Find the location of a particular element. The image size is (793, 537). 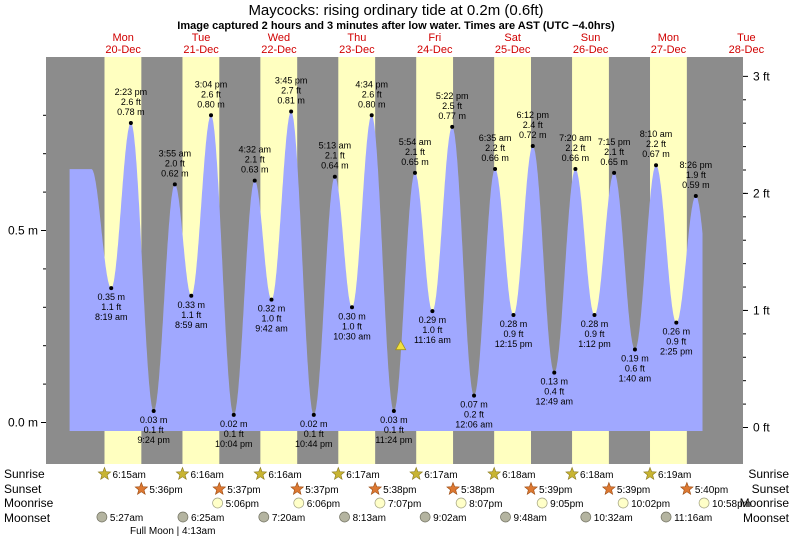

moonrise-time: 7:07pm is located at coordinates (404, 504).